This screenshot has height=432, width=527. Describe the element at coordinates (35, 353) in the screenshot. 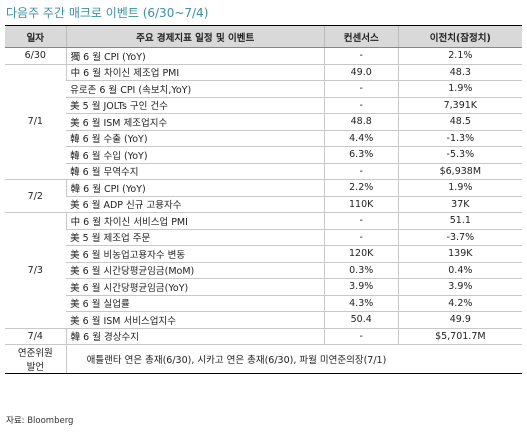

I see `label-line: 연준위원` at that location.